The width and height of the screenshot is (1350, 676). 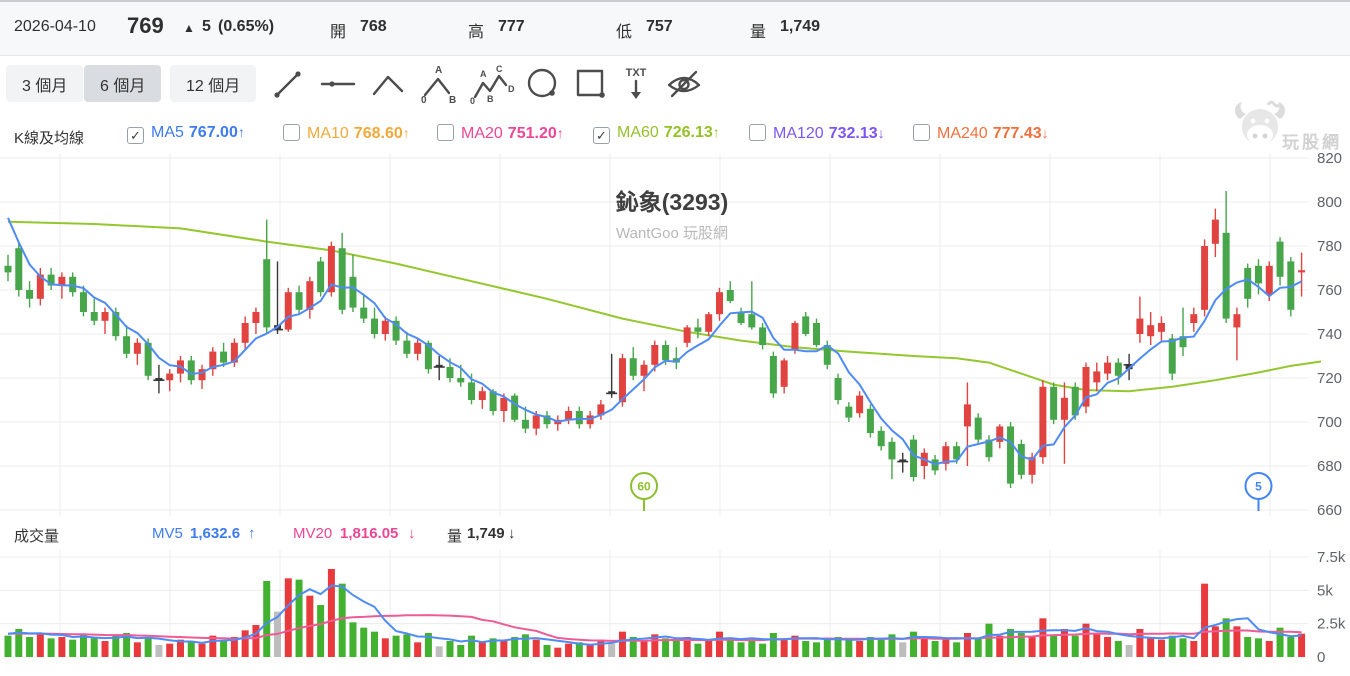 I want to click on ma10-checkbox, so click(x=291, y=132).